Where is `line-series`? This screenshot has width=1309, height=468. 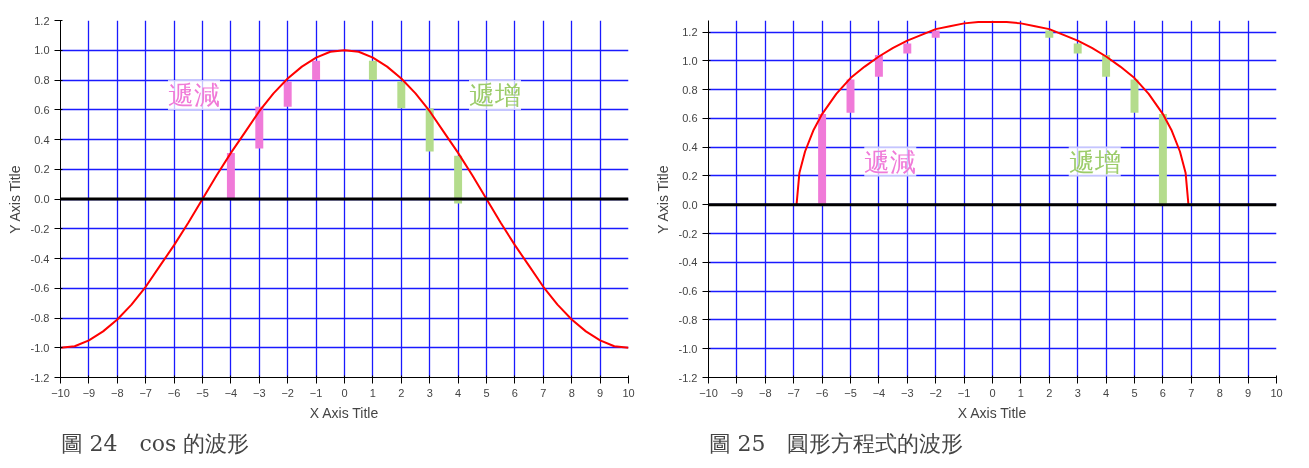 line-series is located at coordinates (992, 113).